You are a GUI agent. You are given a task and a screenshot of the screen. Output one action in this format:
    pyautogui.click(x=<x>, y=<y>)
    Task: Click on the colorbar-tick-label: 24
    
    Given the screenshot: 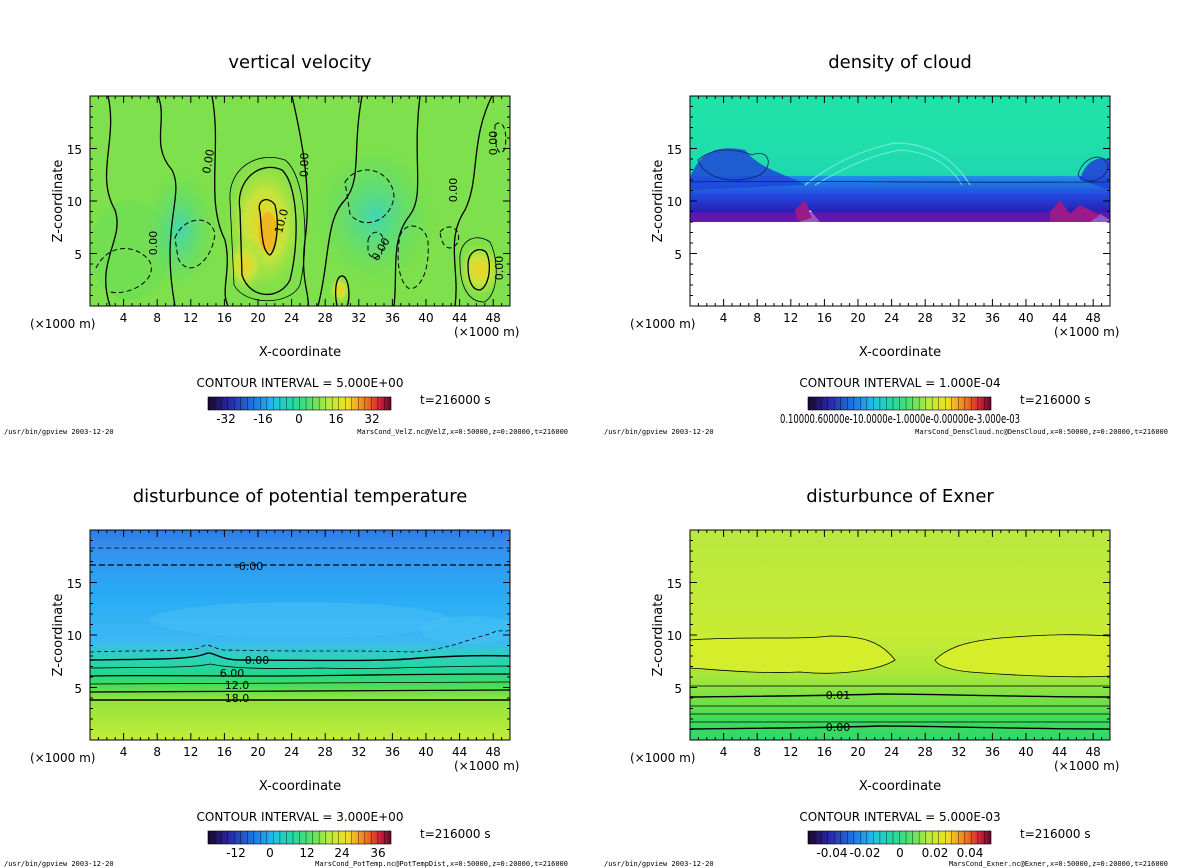 What is the action you would take?
    pyautogui.click(x=341, y=853)
    